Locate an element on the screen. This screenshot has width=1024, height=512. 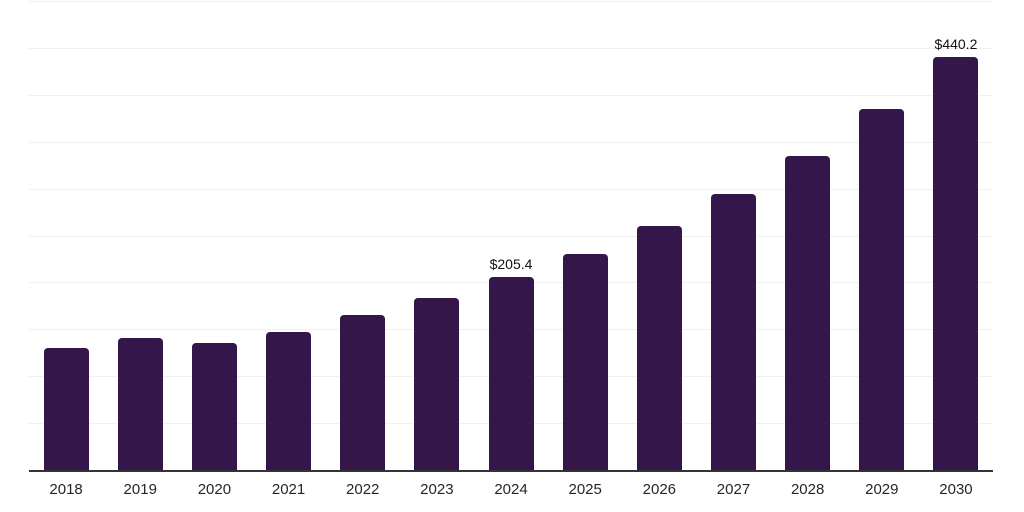
bar-slot-2019 is located at coordinates (140, 235).